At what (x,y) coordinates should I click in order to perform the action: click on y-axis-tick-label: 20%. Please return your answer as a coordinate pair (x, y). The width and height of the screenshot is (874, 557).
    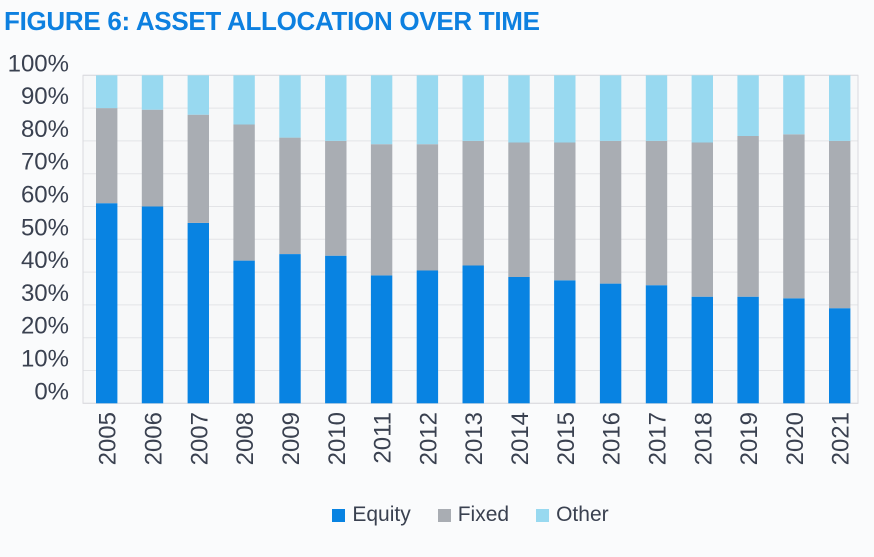
    Looking at the image, I should click on (45, 326).